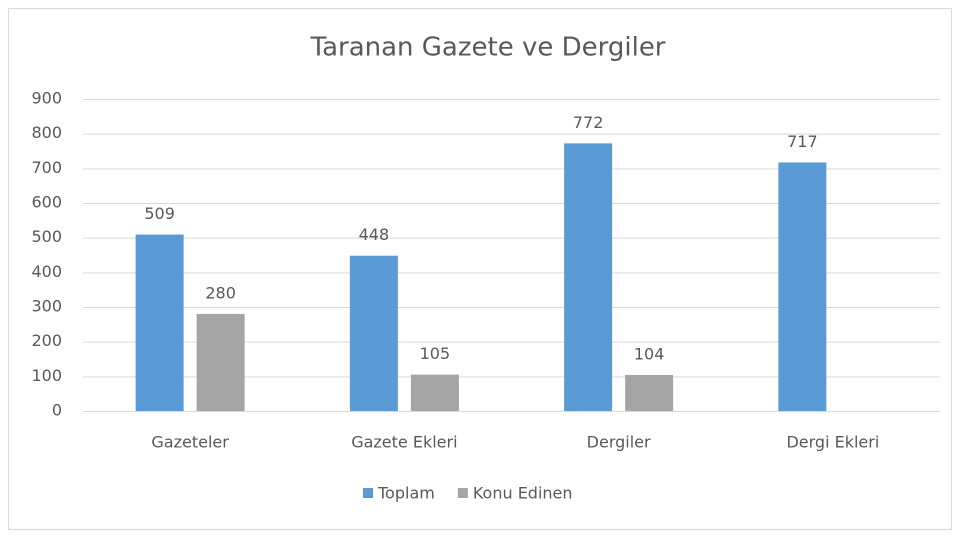 This screenshot has width=960, height=538. What do you see at coordinates (488, 48) in the screenshot?
I see `chart-title: Taranan Gazete ve Dergiler` at bounding box center [488, 48].